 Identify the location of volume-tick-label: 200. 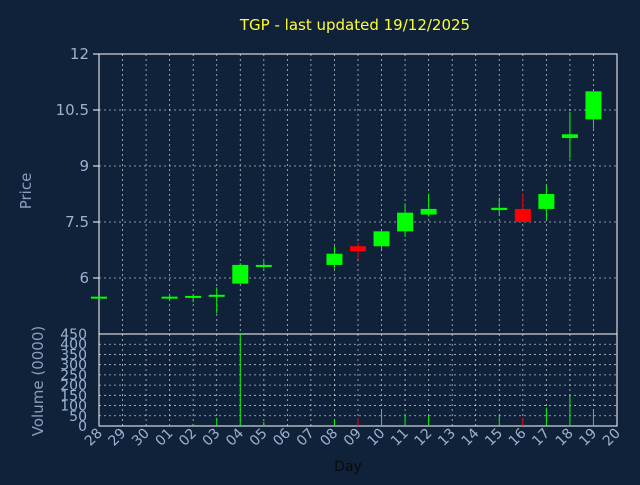
(73, 386).